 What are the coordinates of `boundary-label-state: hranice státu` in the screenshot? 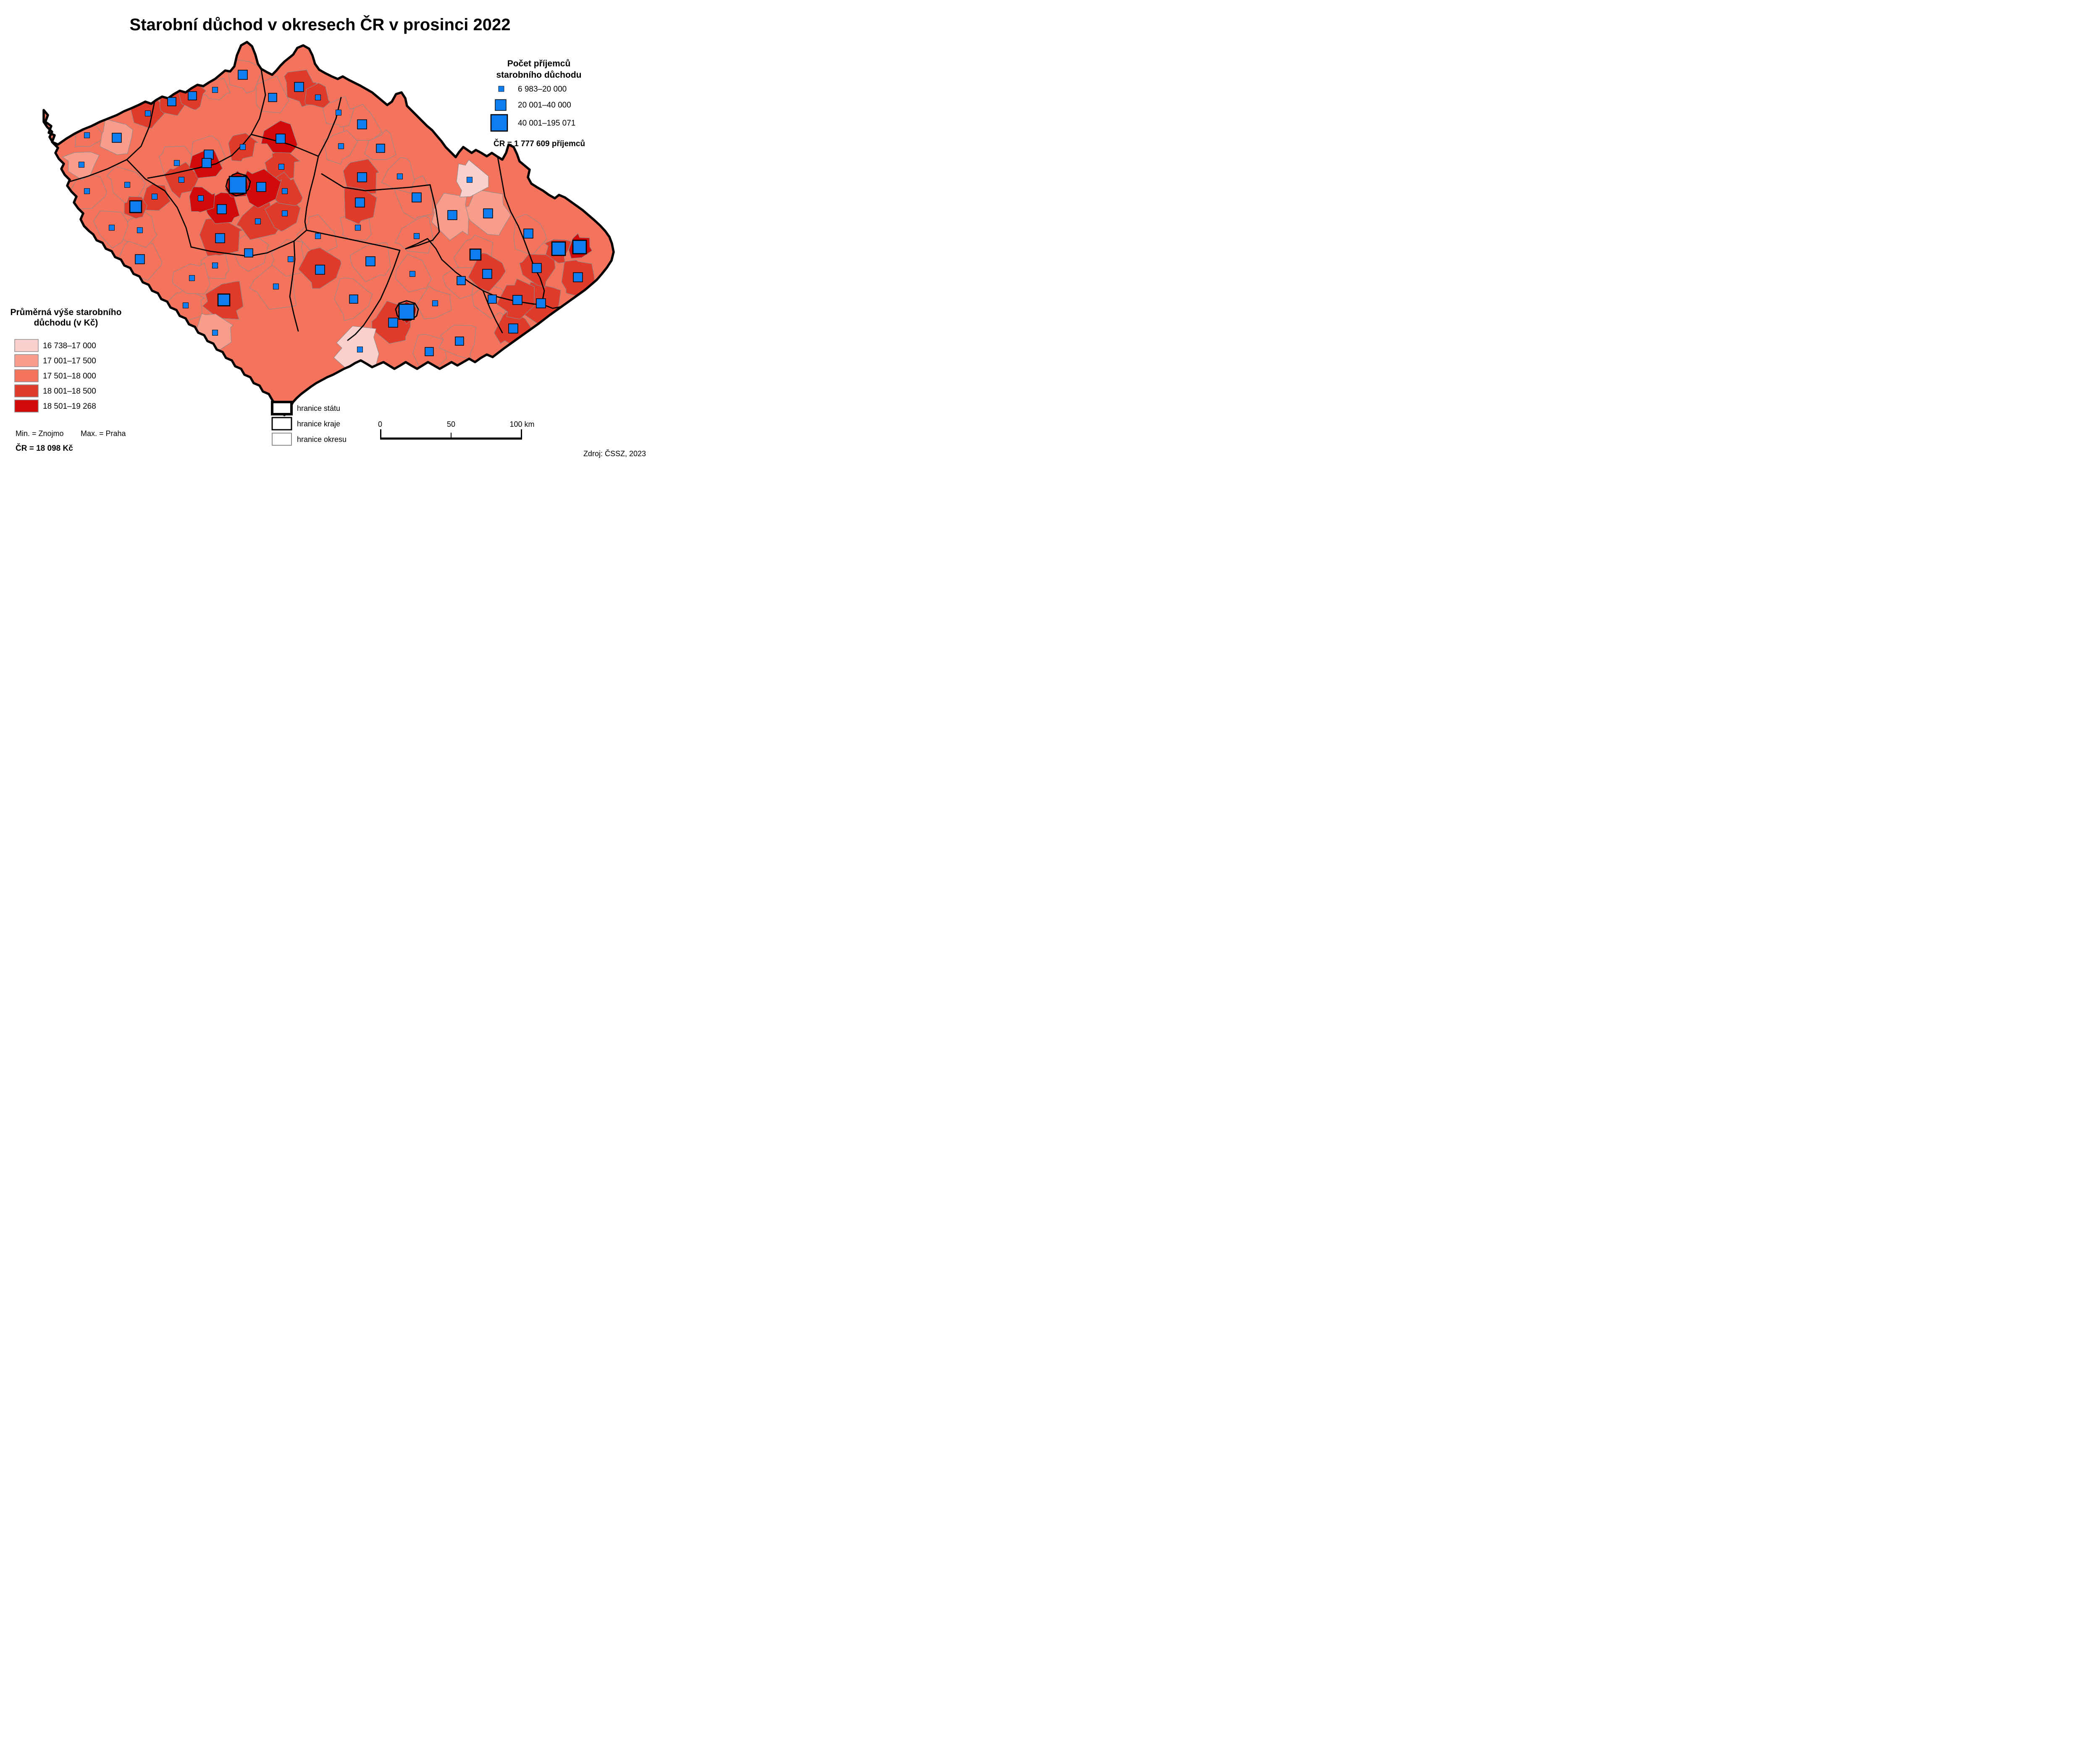 It's located at (318, 409).